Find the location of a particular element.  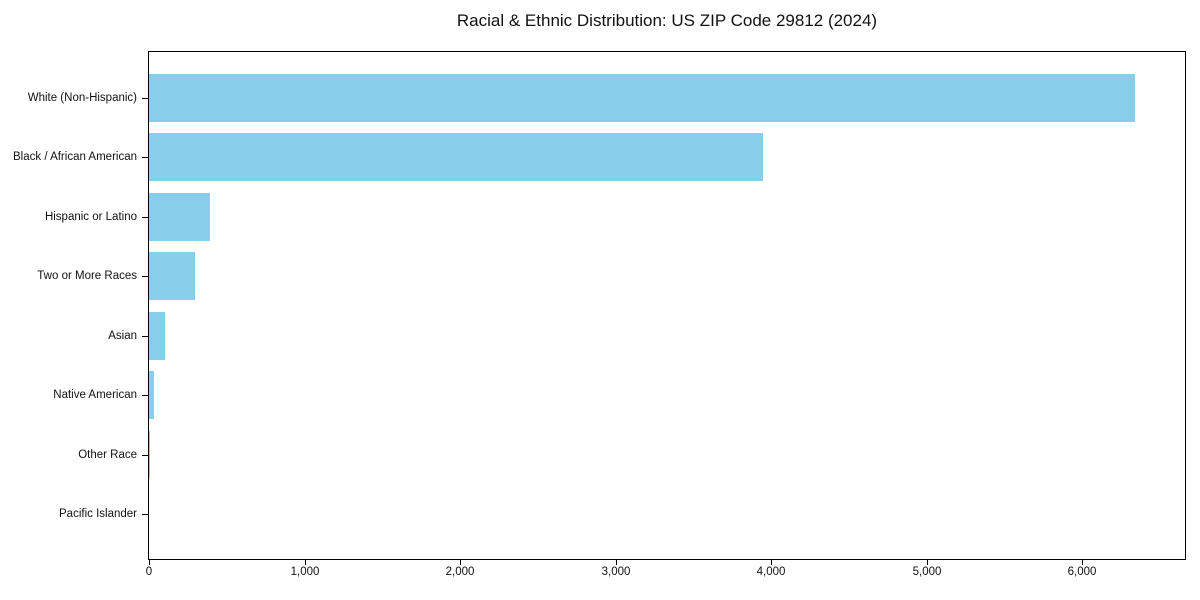

bar-asian is located at coordinates (157, 335).